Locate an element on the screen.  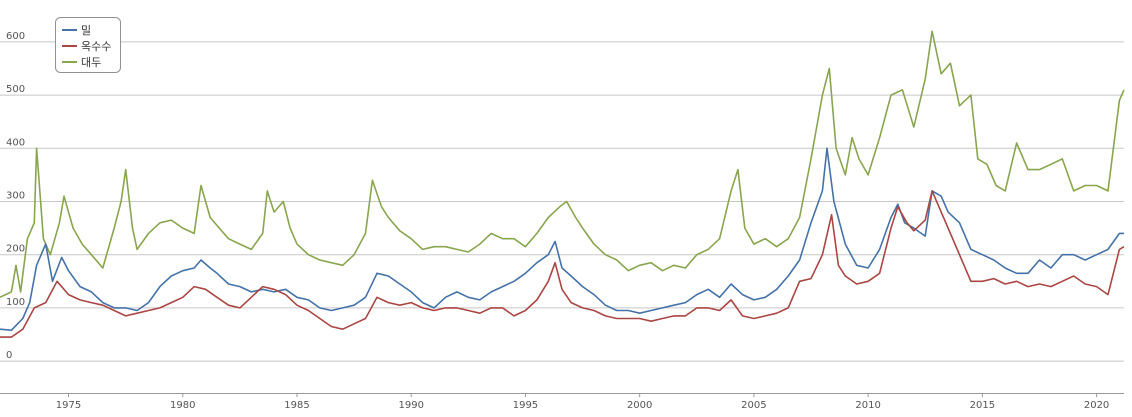
y-tick-label: 200 is located at coordinates (15, 249).